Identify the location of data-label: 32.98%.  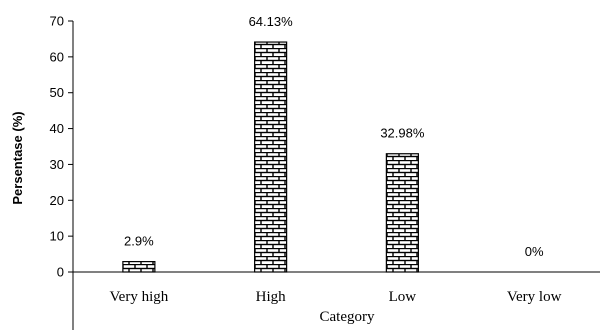
(402, 133).